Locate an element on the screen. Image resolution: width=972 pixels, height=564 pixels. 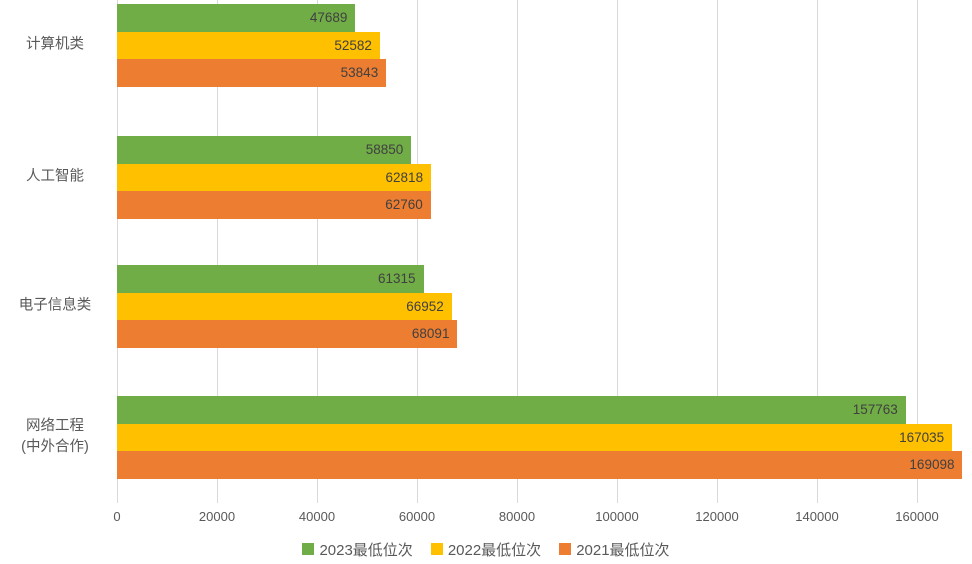
legend-item-2021最低位次: 2021最低位次 is located at coordinates (614, 549).